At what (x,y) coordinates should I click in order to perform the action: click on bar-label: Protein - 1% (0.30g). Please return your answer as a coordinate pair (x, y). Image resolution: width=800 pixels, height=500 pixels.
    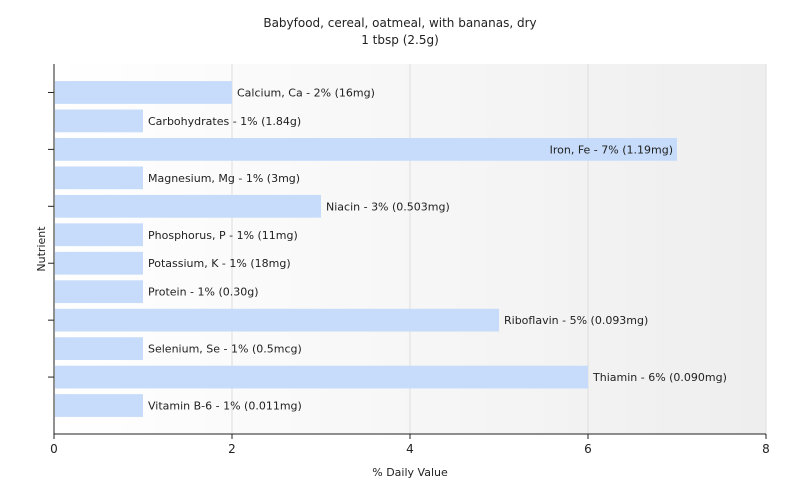
    Looking at the image, I should click on (203, 292).